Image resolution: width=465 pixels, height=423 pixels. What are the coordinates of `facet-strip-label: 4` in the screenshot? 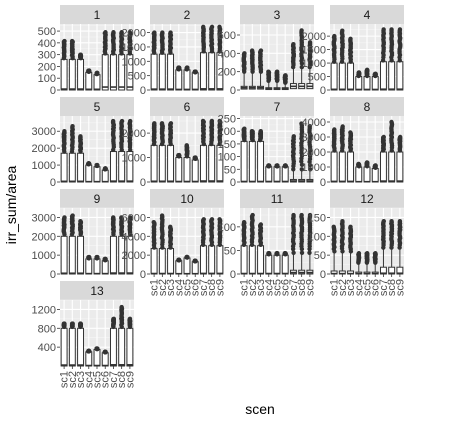 It's located at (367, 15).